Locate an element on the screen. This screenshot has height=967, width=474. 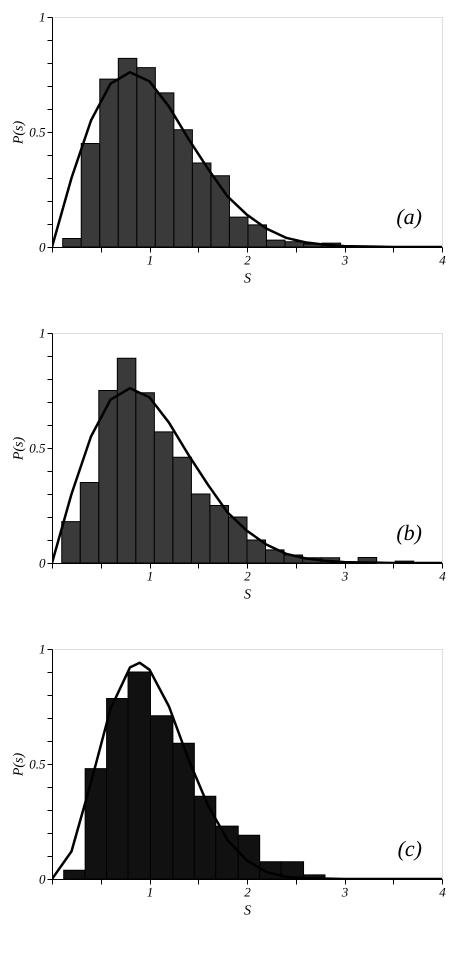
annotation: (a) is located at coordinates (409, 216).